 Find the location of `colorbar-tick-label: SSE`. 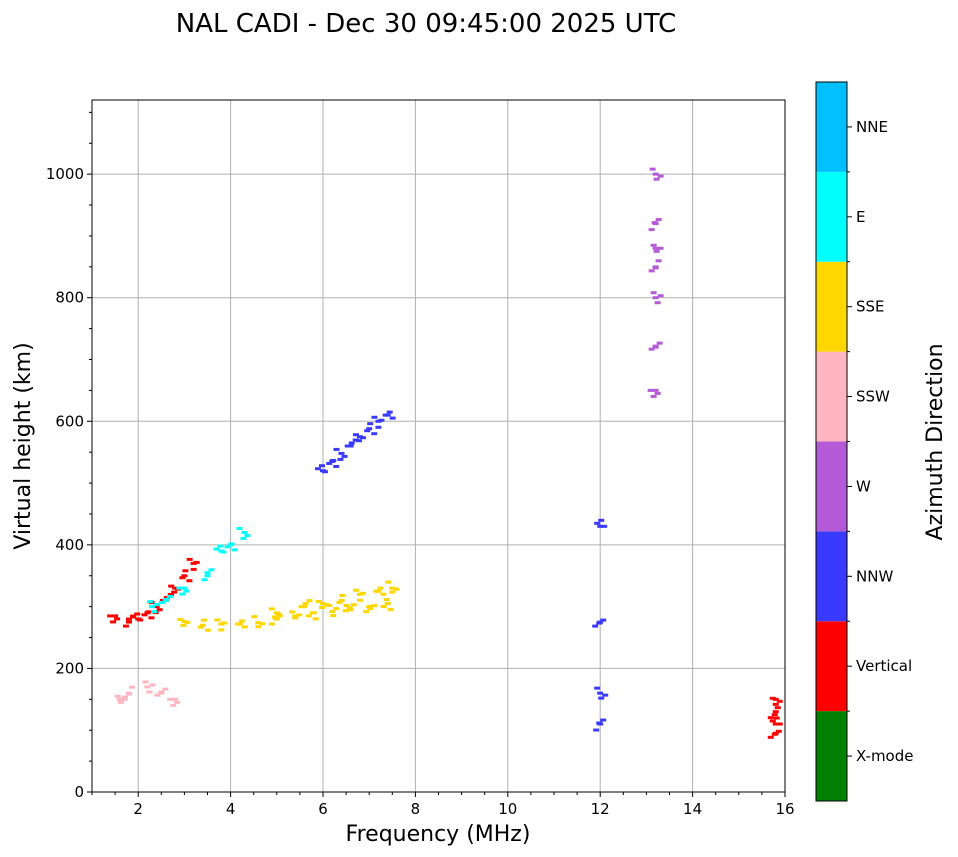

colorbar-tick-label: SSE is located at coordinates (870, 307).